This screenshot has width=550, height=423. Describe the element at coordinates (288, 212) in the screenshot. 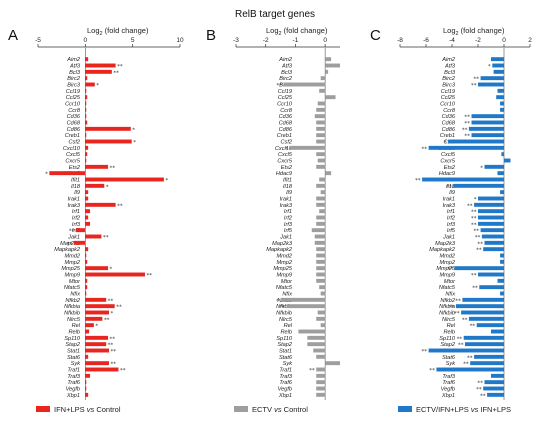

I see `gene-label: Irf1` at that location.